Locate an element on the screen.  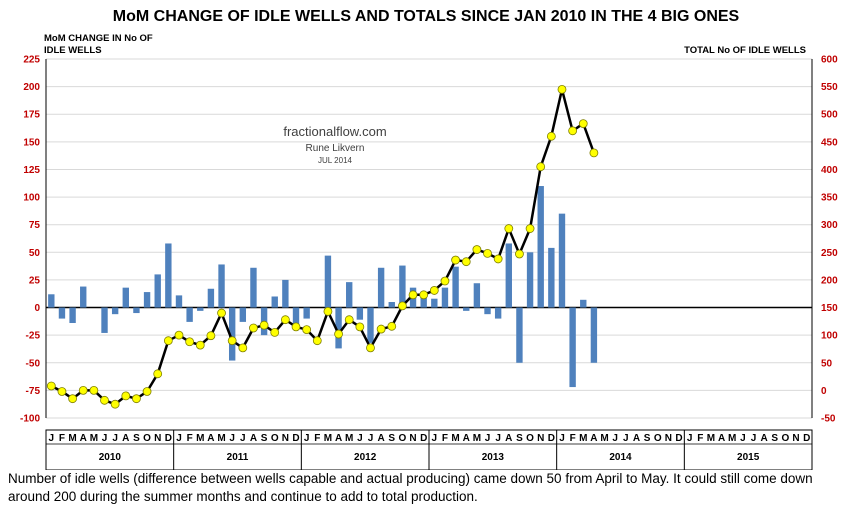
left-tick-label: -100 is located at coordinates (30, 419).